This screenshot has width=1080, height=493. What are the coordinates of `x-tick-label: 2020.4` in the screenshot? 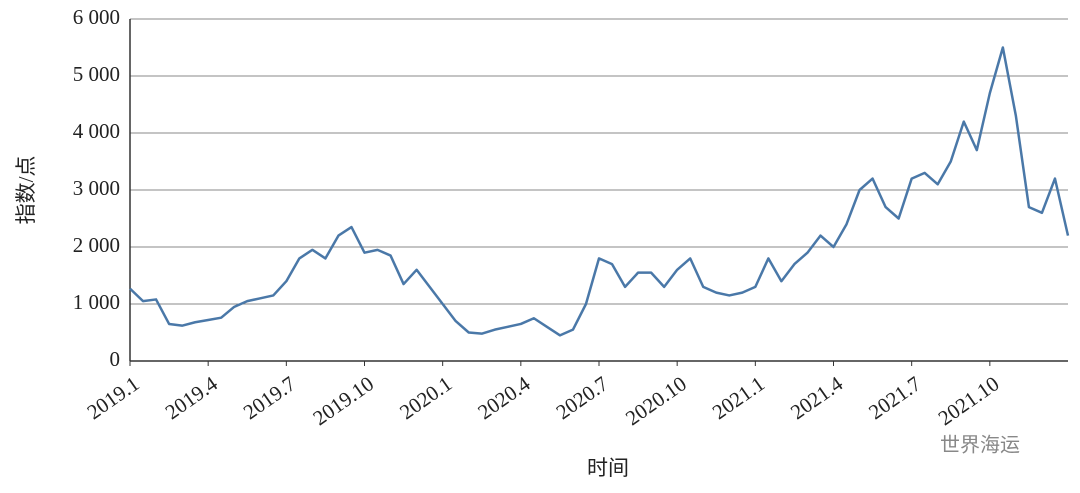 It's located at (503, 397).